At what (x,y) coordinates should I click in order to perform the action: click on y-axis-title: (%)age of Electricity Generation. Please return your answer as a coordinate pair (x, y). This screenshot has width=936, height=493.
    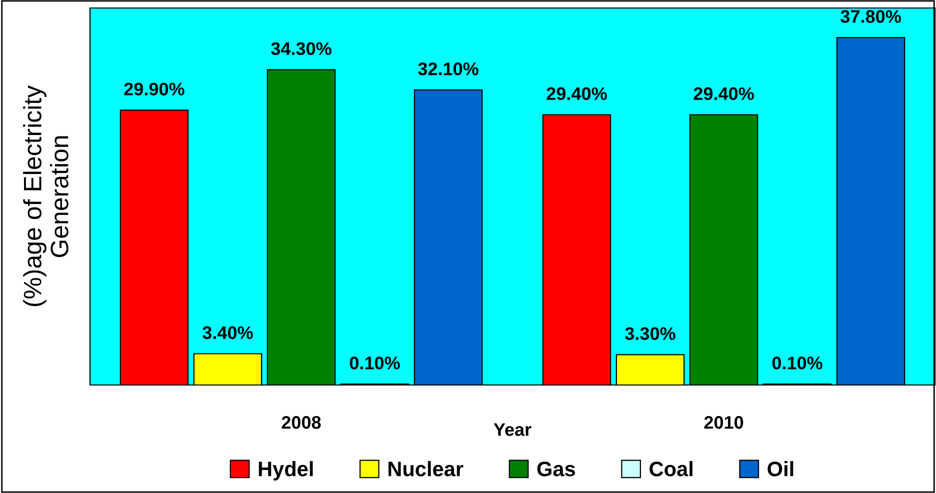
    Looking at the image, I should click on (45, 195).